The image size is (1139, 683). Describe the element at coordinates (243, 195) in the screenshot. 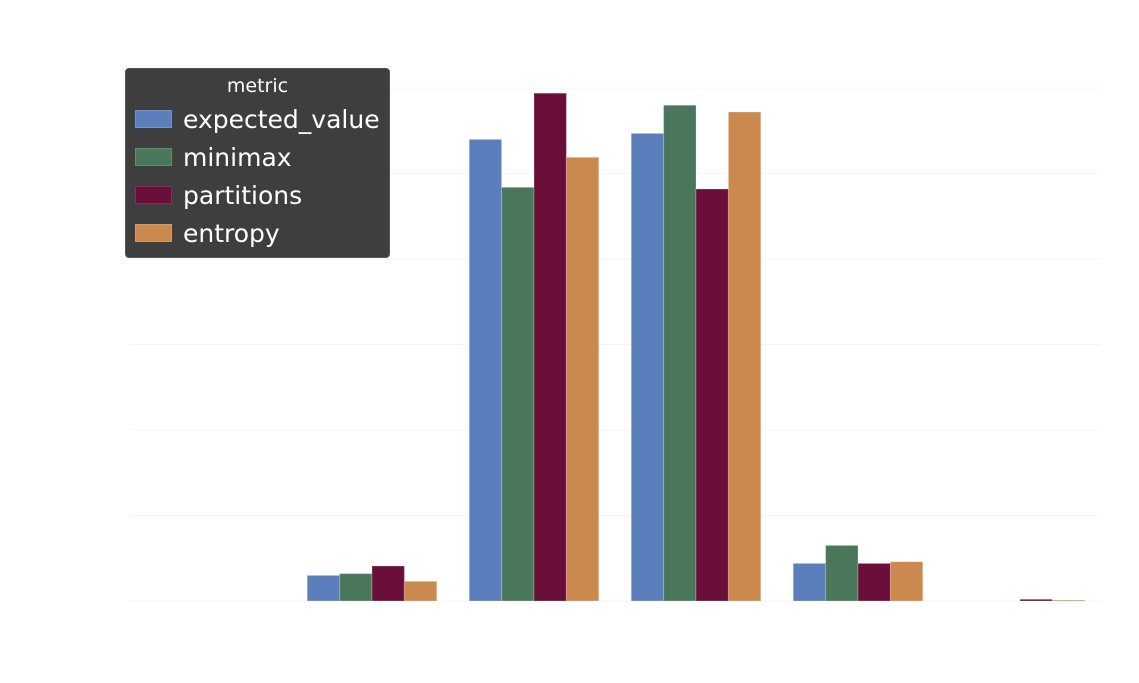

I see `legend-label: partitions` at that location.